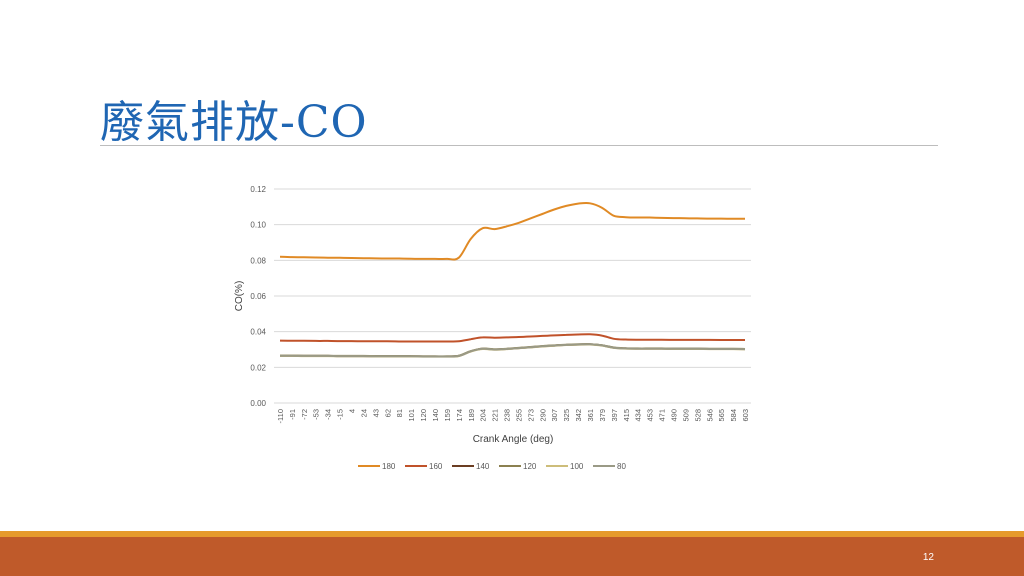 The image size is (1024, 576). Describe the element at coordinates (626, 415) in the screenshot. I see `x-tick-label: 415` at that location.